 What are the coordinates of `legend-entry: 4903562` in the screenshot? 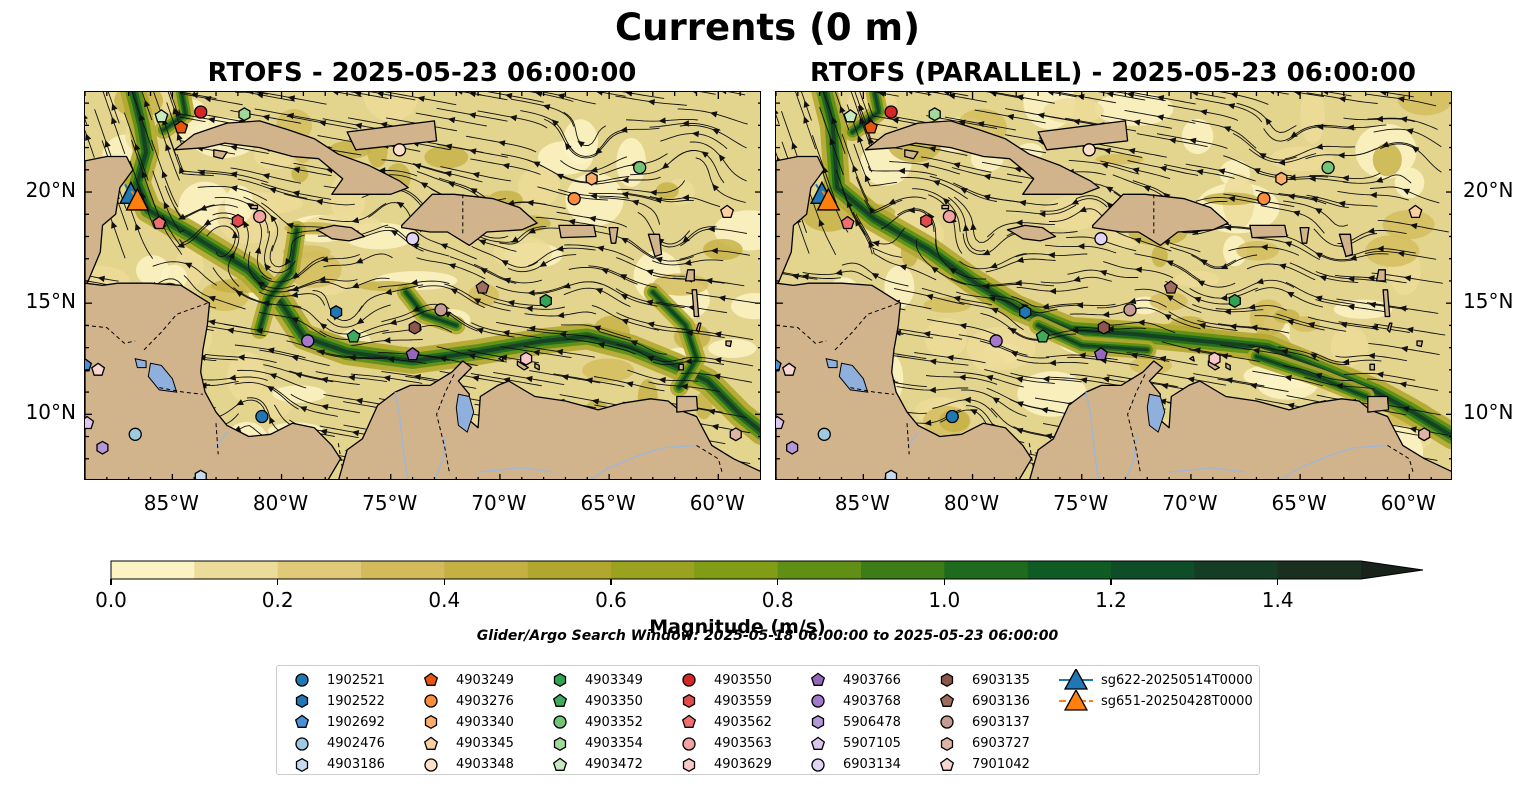 It's located at (722, 722).